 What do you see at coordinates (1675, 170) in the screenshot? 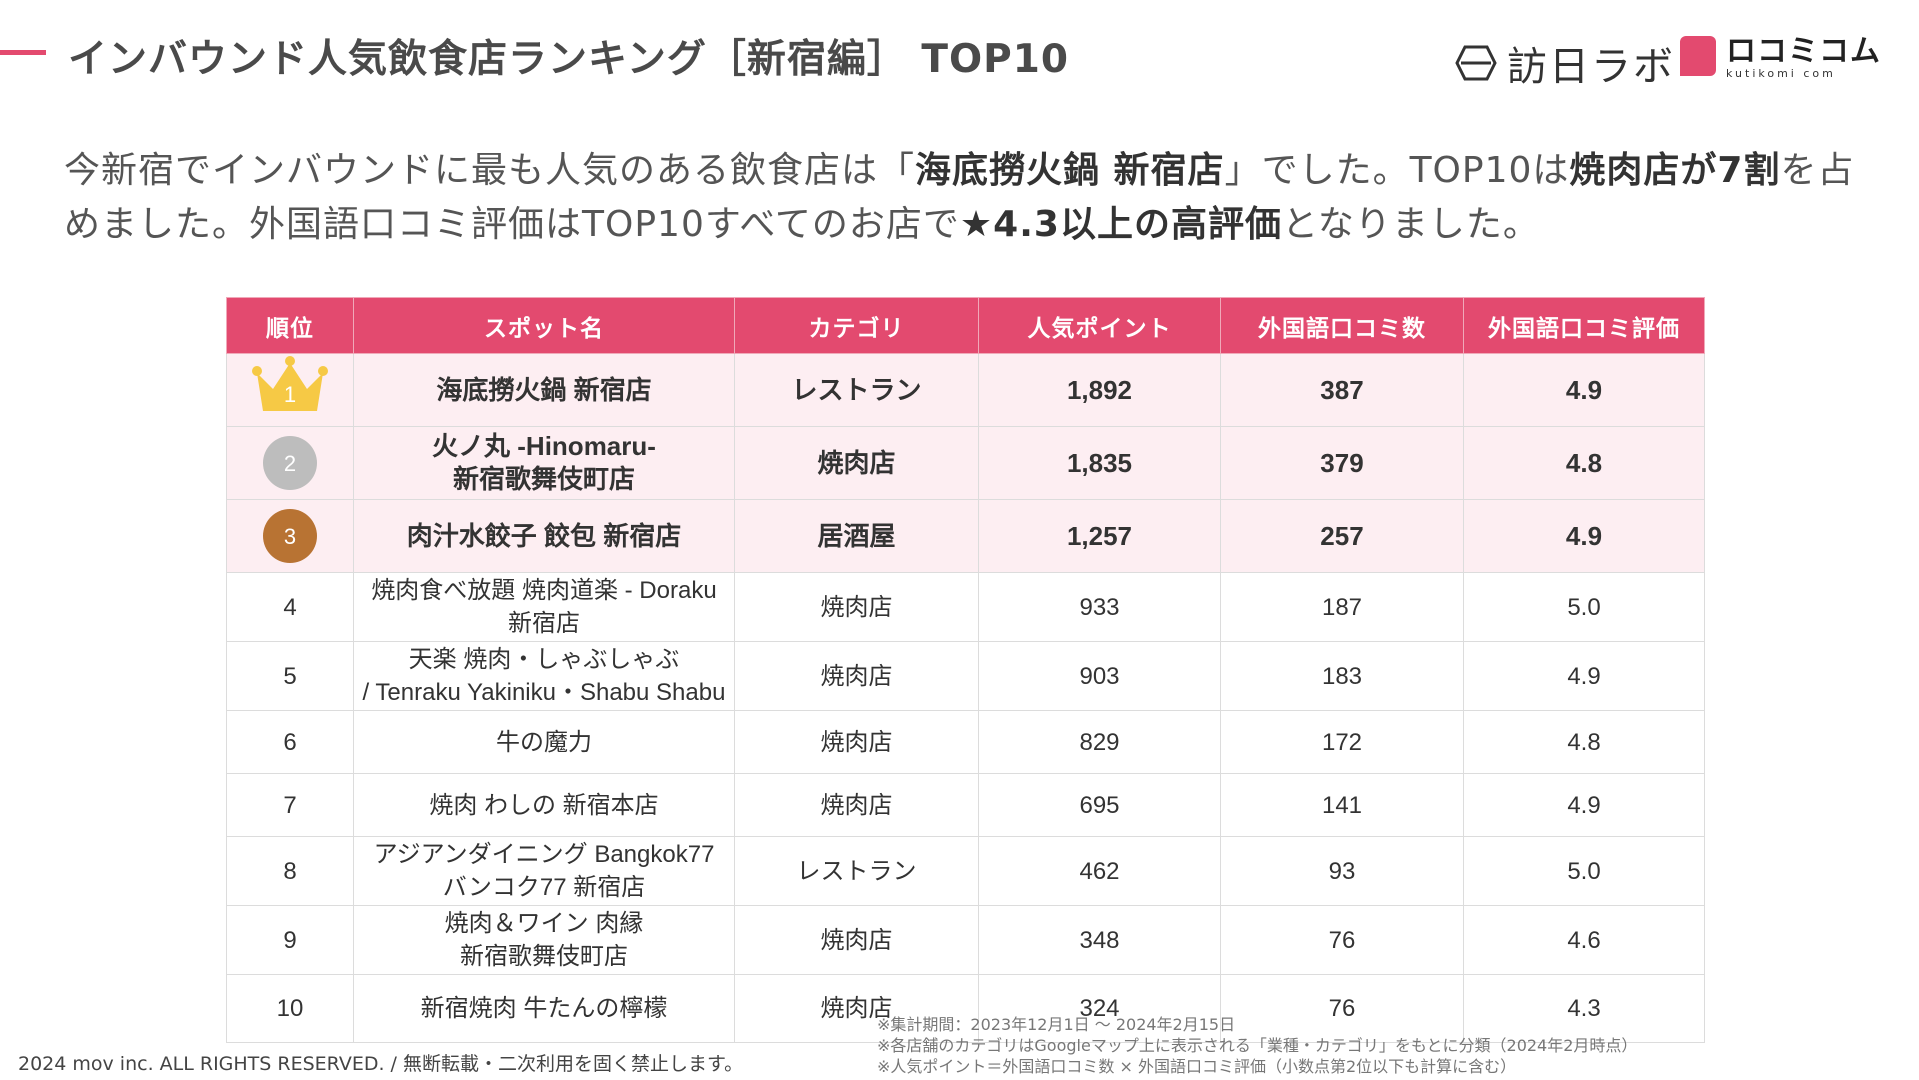
I see `summary-highlight: 焼肉店が7割` at bounding box center [1675, 170].